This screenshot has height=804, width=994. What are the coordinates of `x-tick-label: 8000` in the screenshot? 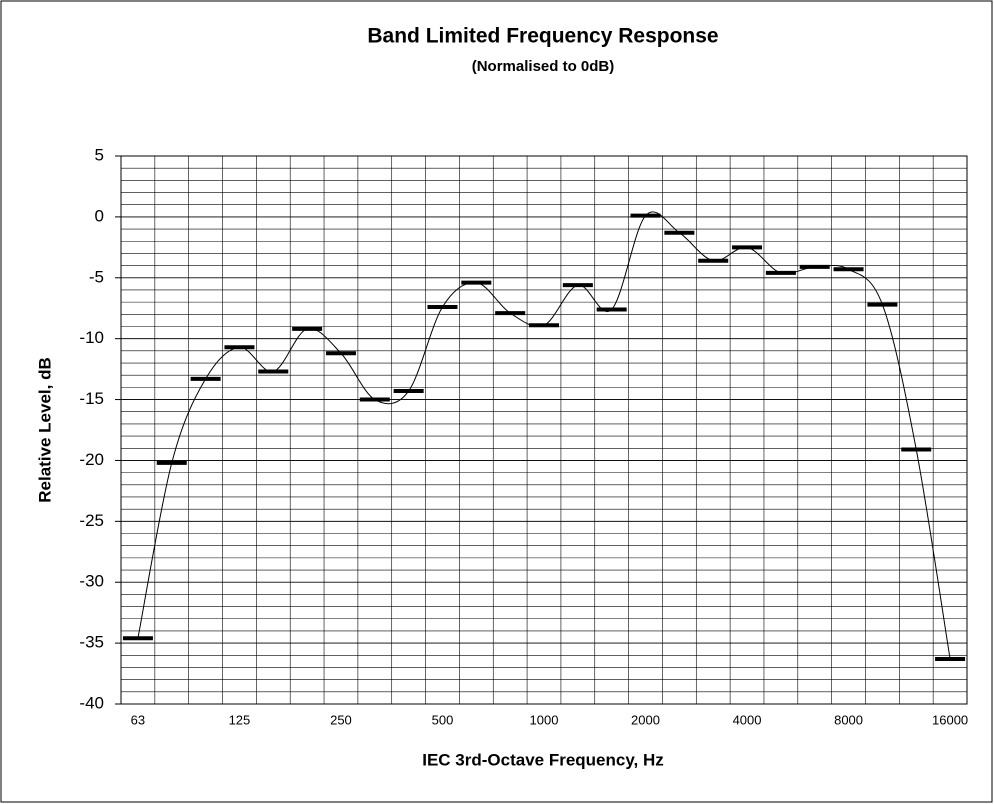 It's located at (848, 719).